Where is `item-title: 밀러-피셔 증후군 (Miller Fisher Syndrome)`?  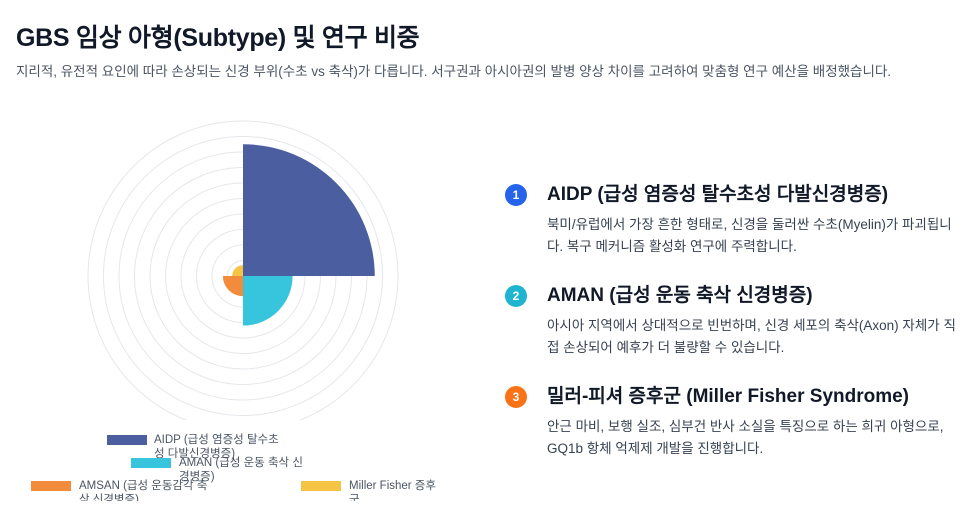 item-title: 밀러-피셔 증후군 (Miller Fisher Syndrome) is located at coordinates (728, 396).